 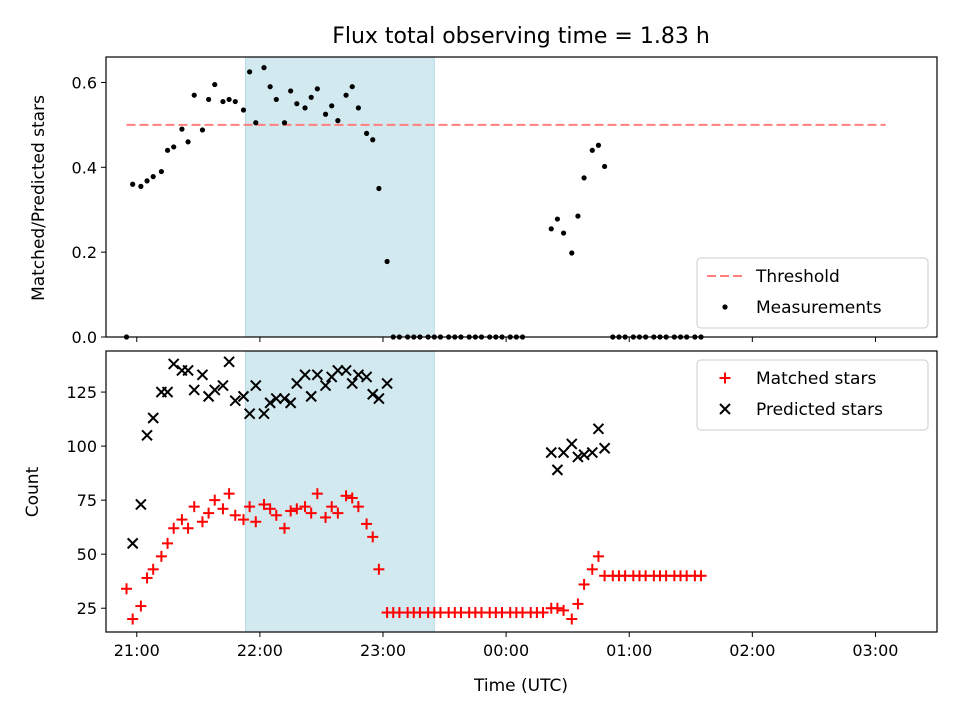 What do you see at coordinates (725, 409) in the screenshot?
I see `legend-predicted-swatch` at bounding box center [725, 409].